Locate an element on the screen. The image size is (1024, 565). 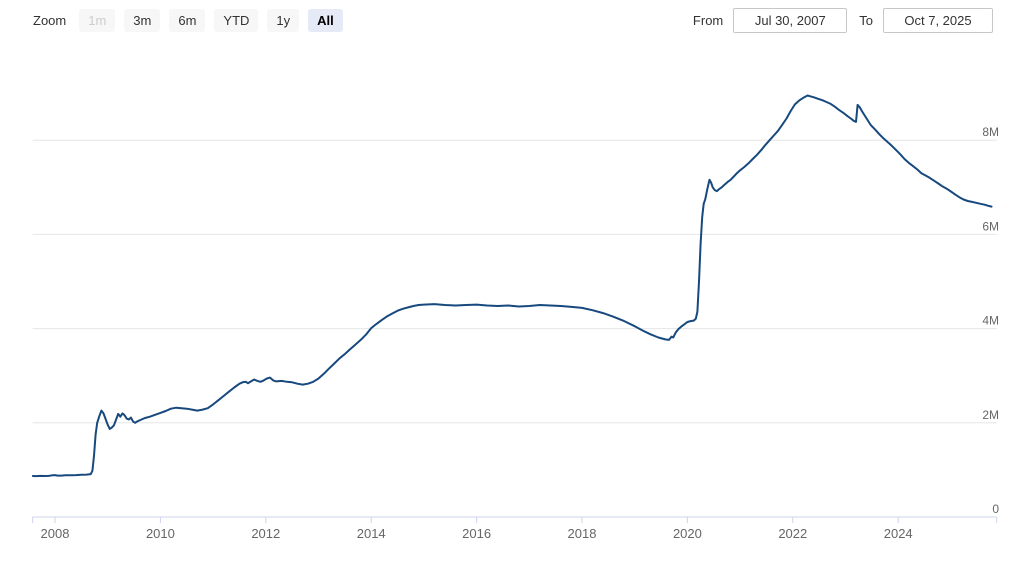
x-axis-label: 2016 is located at coordinates (476, 533).